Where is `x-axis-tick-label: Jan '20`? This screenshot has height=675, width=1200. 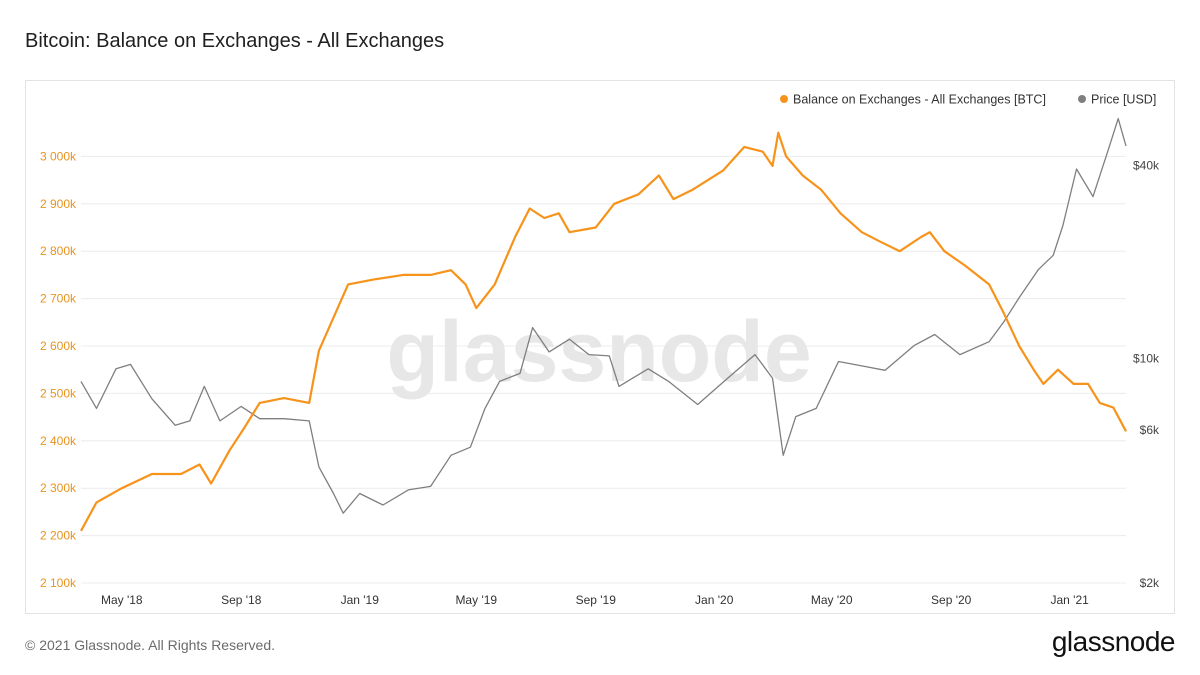
x-axis-tick-label: Jan '20 is located at coordinates (714, 600).